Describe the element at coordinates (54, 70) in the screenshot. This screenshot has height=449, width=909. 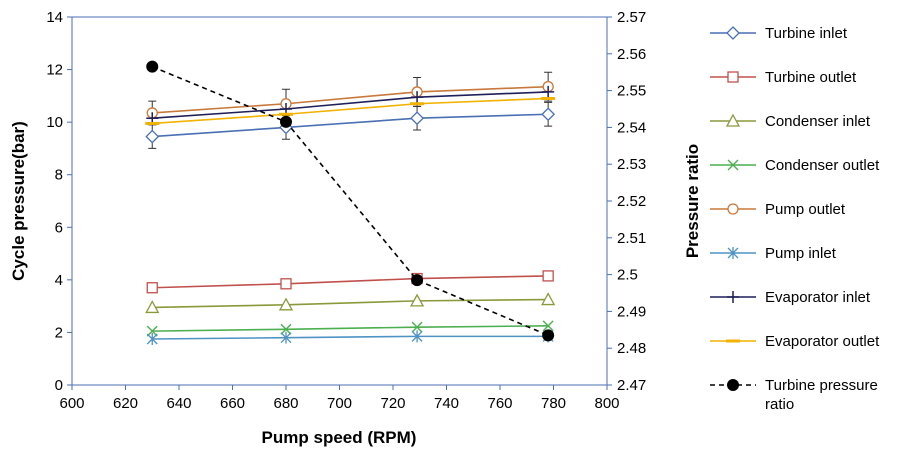
I see `y-tick-label: 12` at that location.